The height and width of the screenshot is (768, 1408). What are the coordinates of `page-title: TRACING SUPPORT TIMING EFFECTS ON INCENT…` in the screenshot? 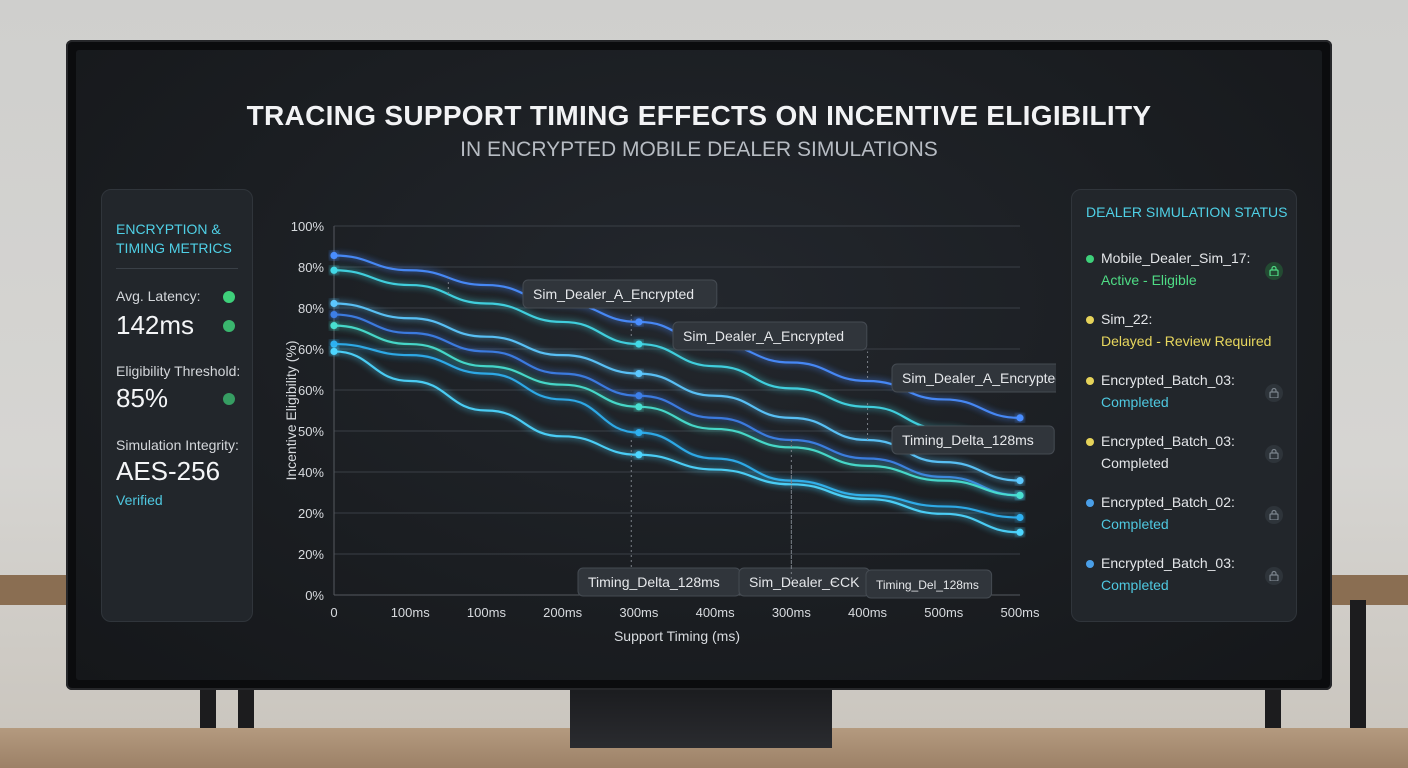 It's located at (699, 115).